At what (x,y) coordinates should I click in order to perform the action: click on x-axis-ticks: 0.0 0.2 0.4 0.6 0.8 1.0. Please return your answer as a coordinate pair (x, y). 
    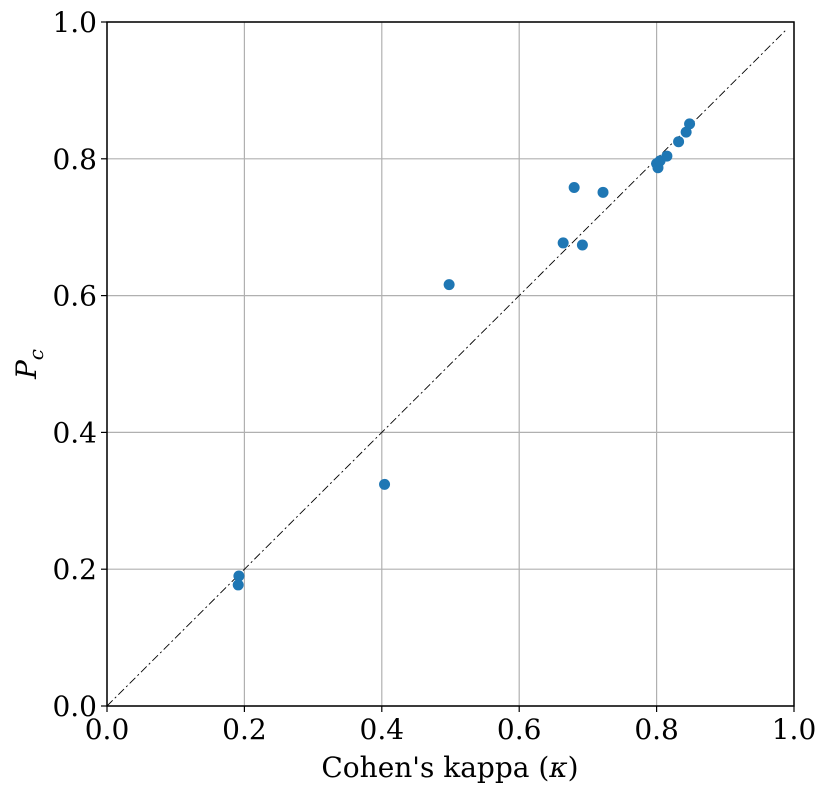
    Looking at the image, I should click on (451, 726).